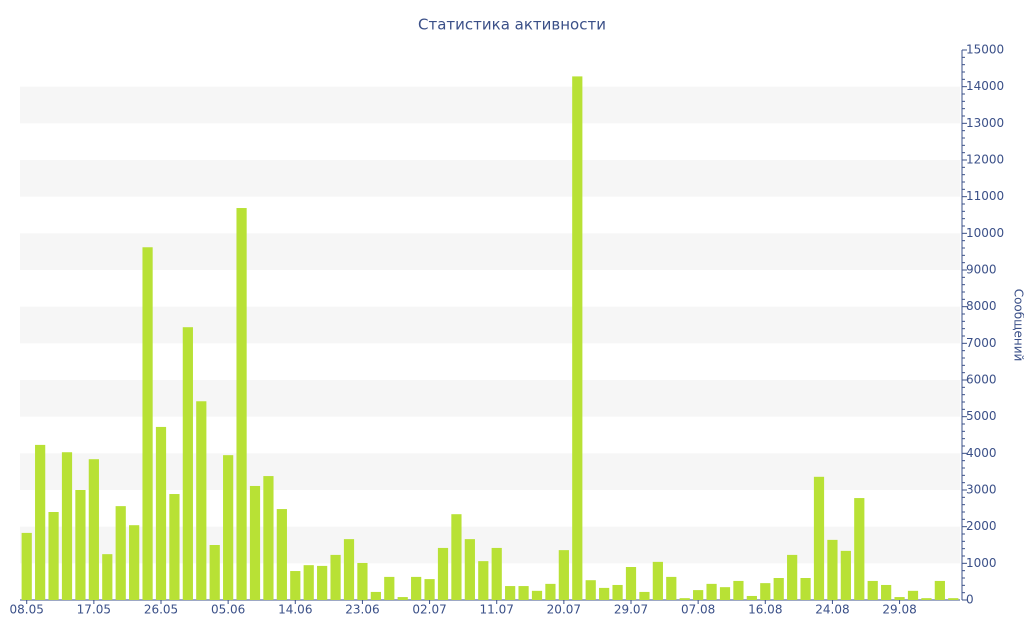  What do you see at coordinates (981, 343) in the screenshot?
I see `y-tick-label: 7000` at bounding box center [981, 343].